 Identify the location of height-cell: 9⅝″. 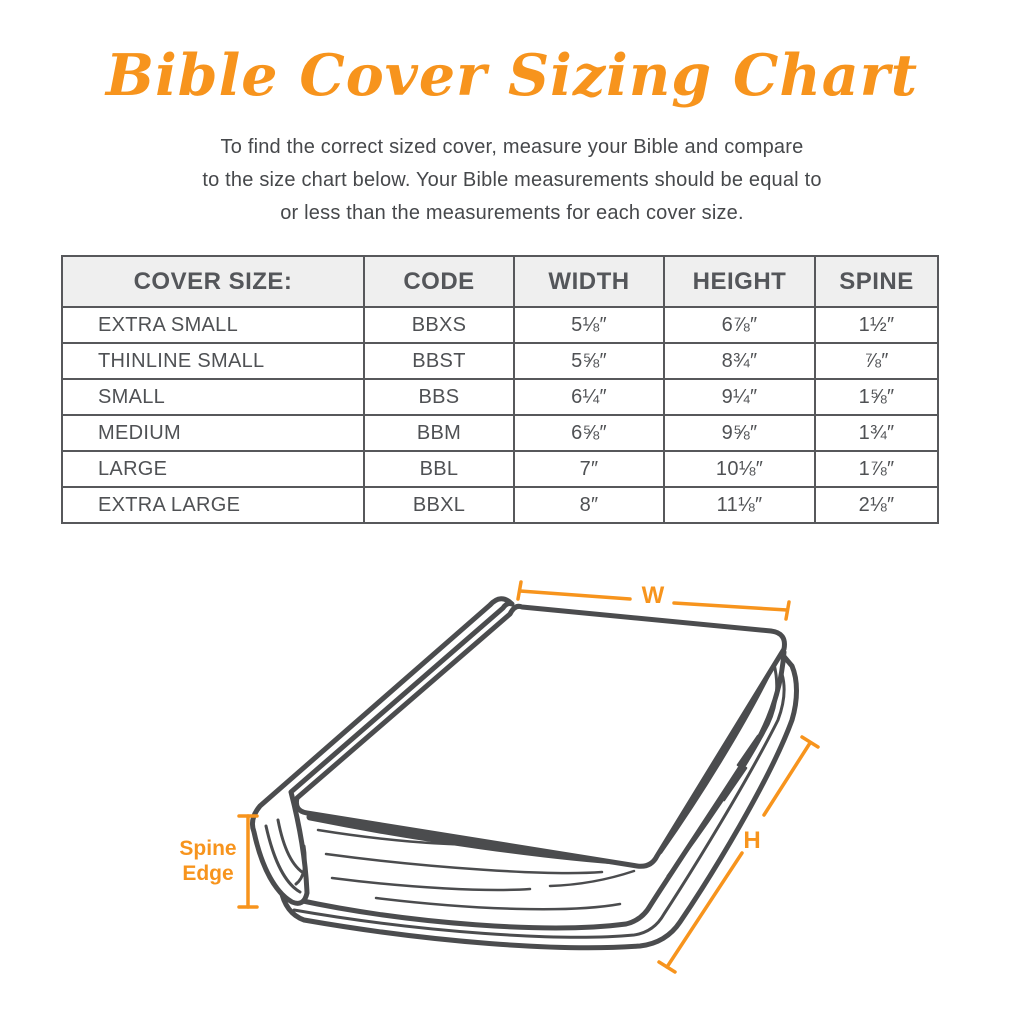
(739, 433).